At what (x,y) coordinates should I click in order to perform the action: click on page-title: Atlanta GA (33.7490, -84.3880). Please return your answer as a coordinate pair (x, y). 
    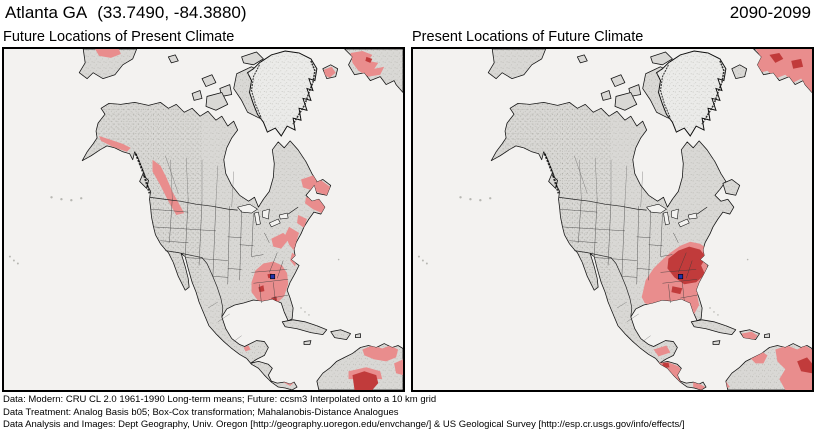
    Looking at the image, I should click on (126, 13).